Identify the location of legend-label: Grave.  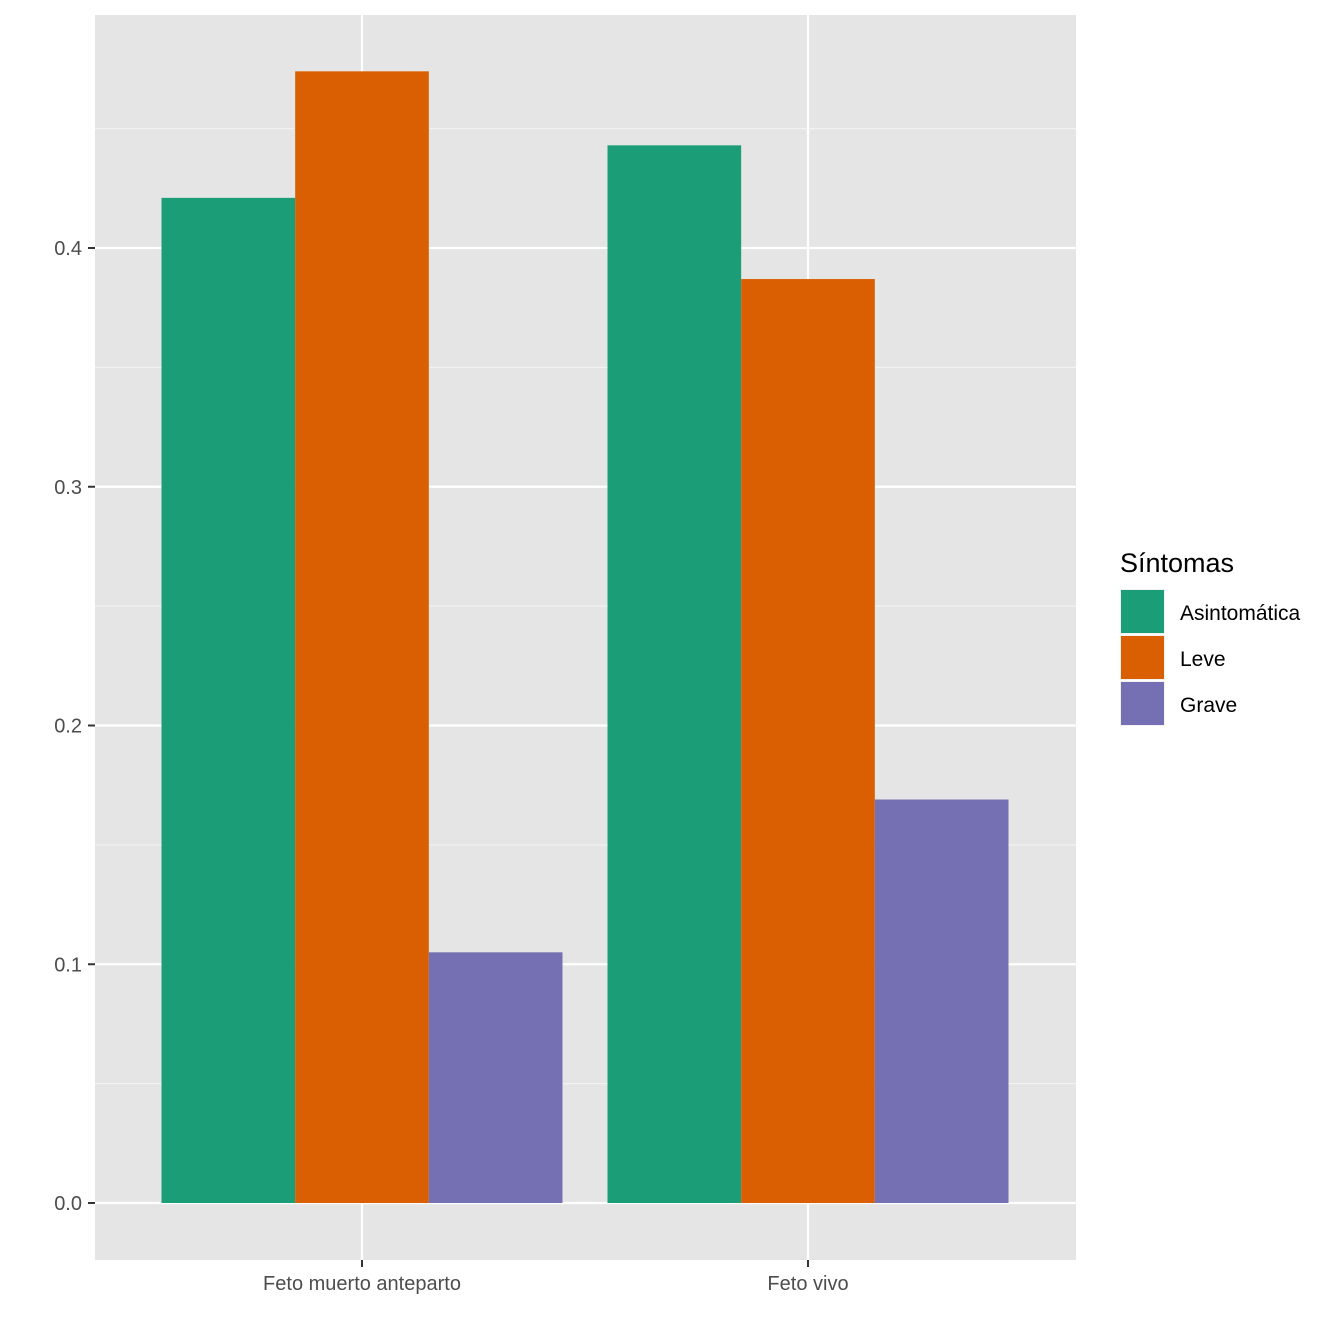
(1208, 705).